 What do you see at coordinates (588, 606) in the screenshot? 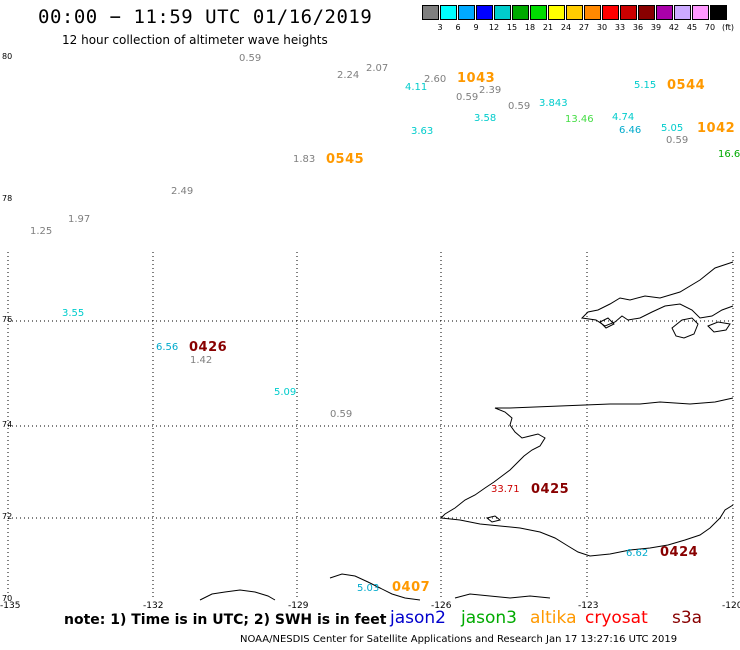
I see `longitude-label: -123` at bounding box center [588, 606].